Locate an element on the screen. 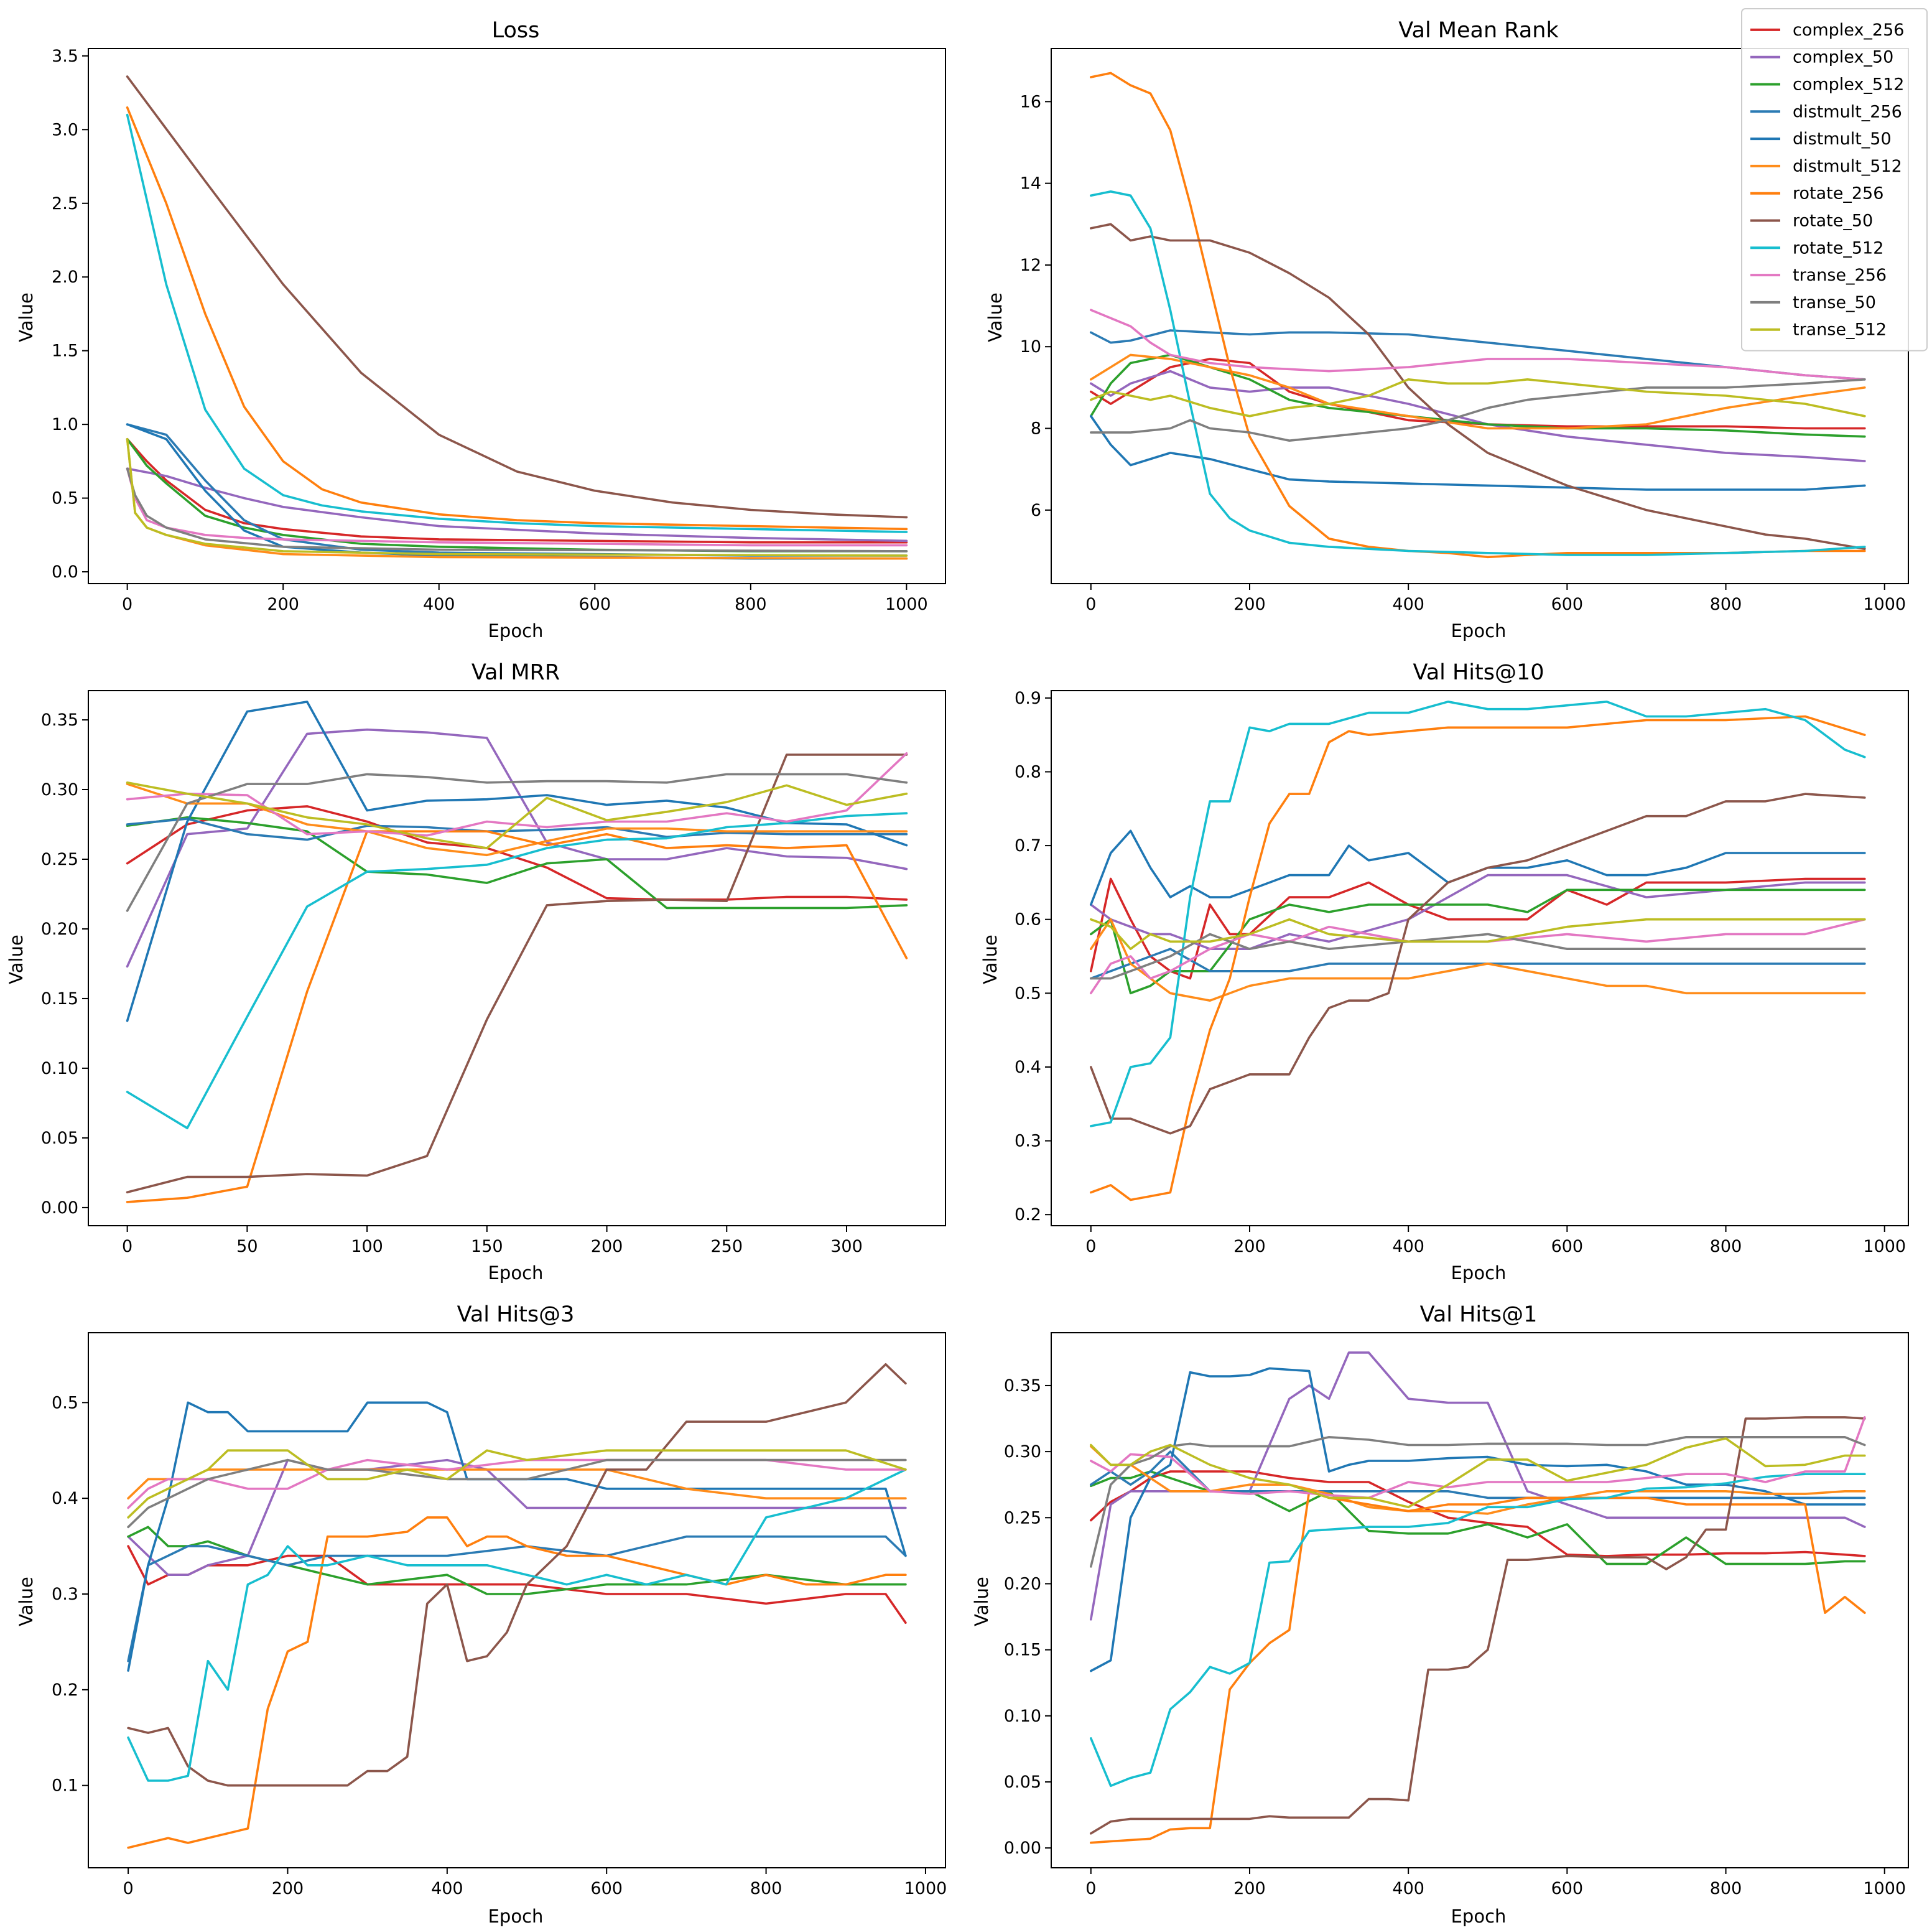 This screenshot has height=1930, width=1932. legend-label: complex_50 is located at coordinates (1843, 57).